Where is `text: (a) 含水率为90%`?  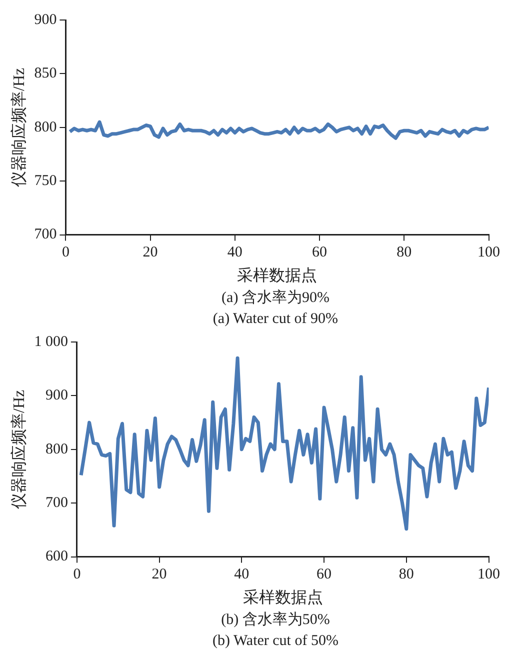 text: (a) 含水率为90% is located at coordinates (275, 298).